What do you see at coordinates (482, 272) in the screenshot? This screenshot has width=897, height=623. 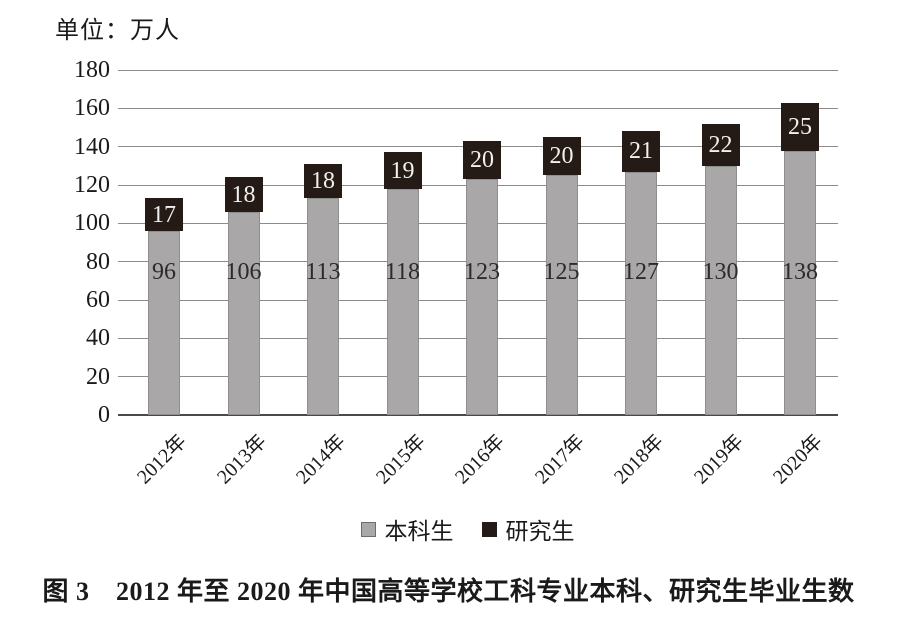 I see `bar-value-label-undergrad: 123` at bounding box center [482, 272].